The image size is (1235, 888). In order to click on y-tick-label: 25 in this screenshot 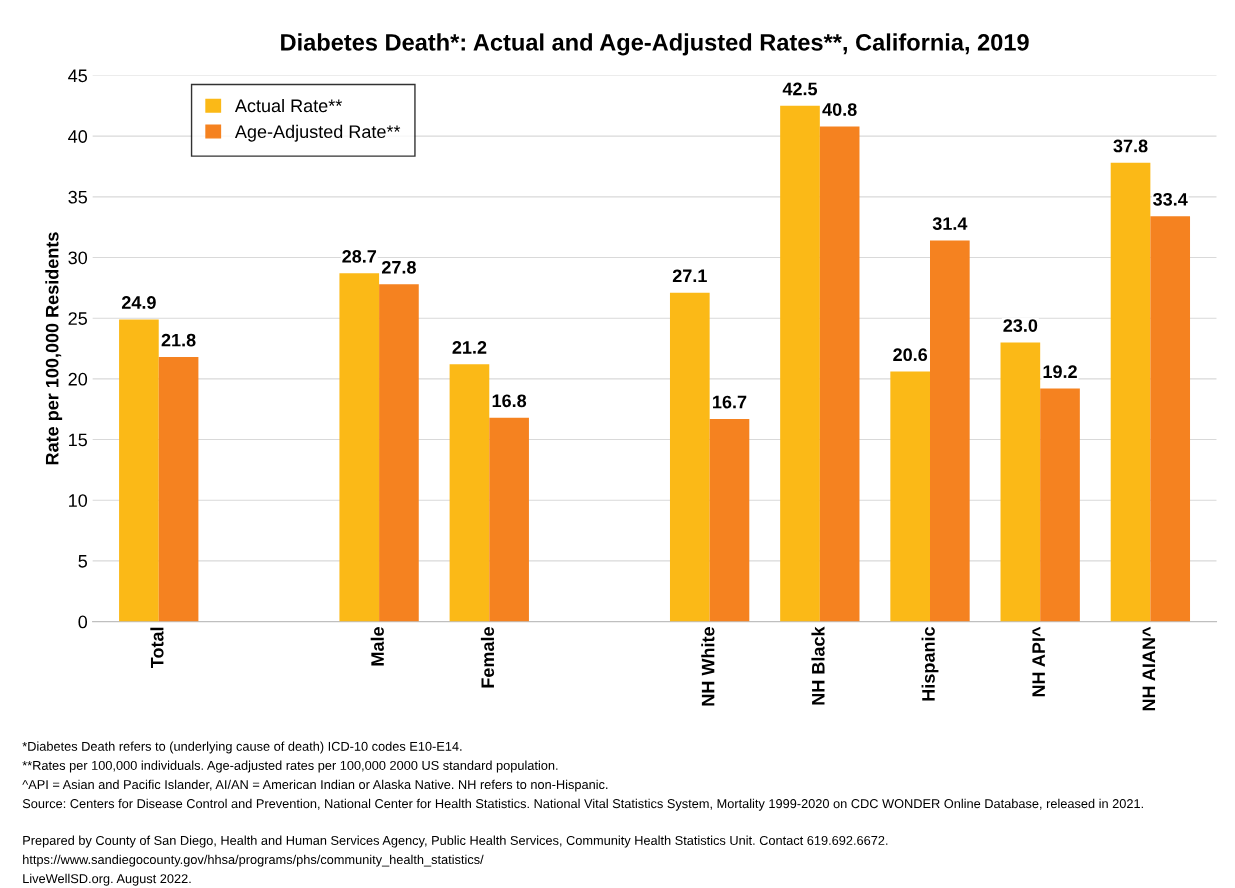, I will do `click(78, 318)`.